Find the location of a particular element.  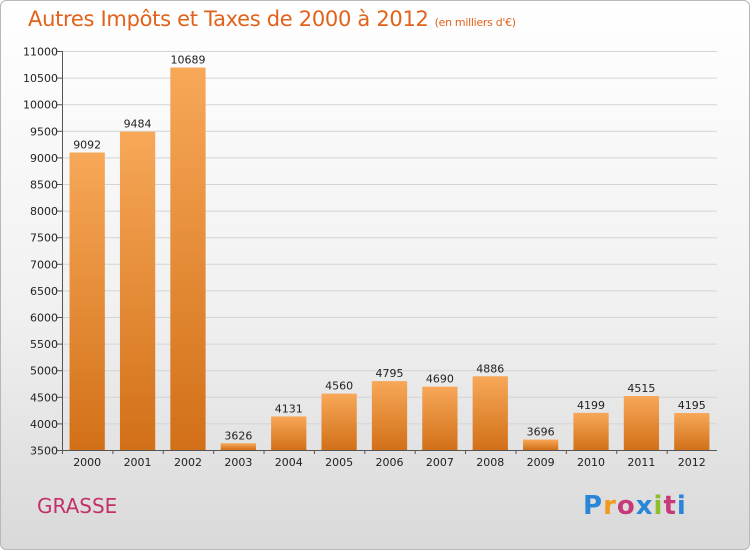

logo-letter: r is located at coordinates (610, 506).